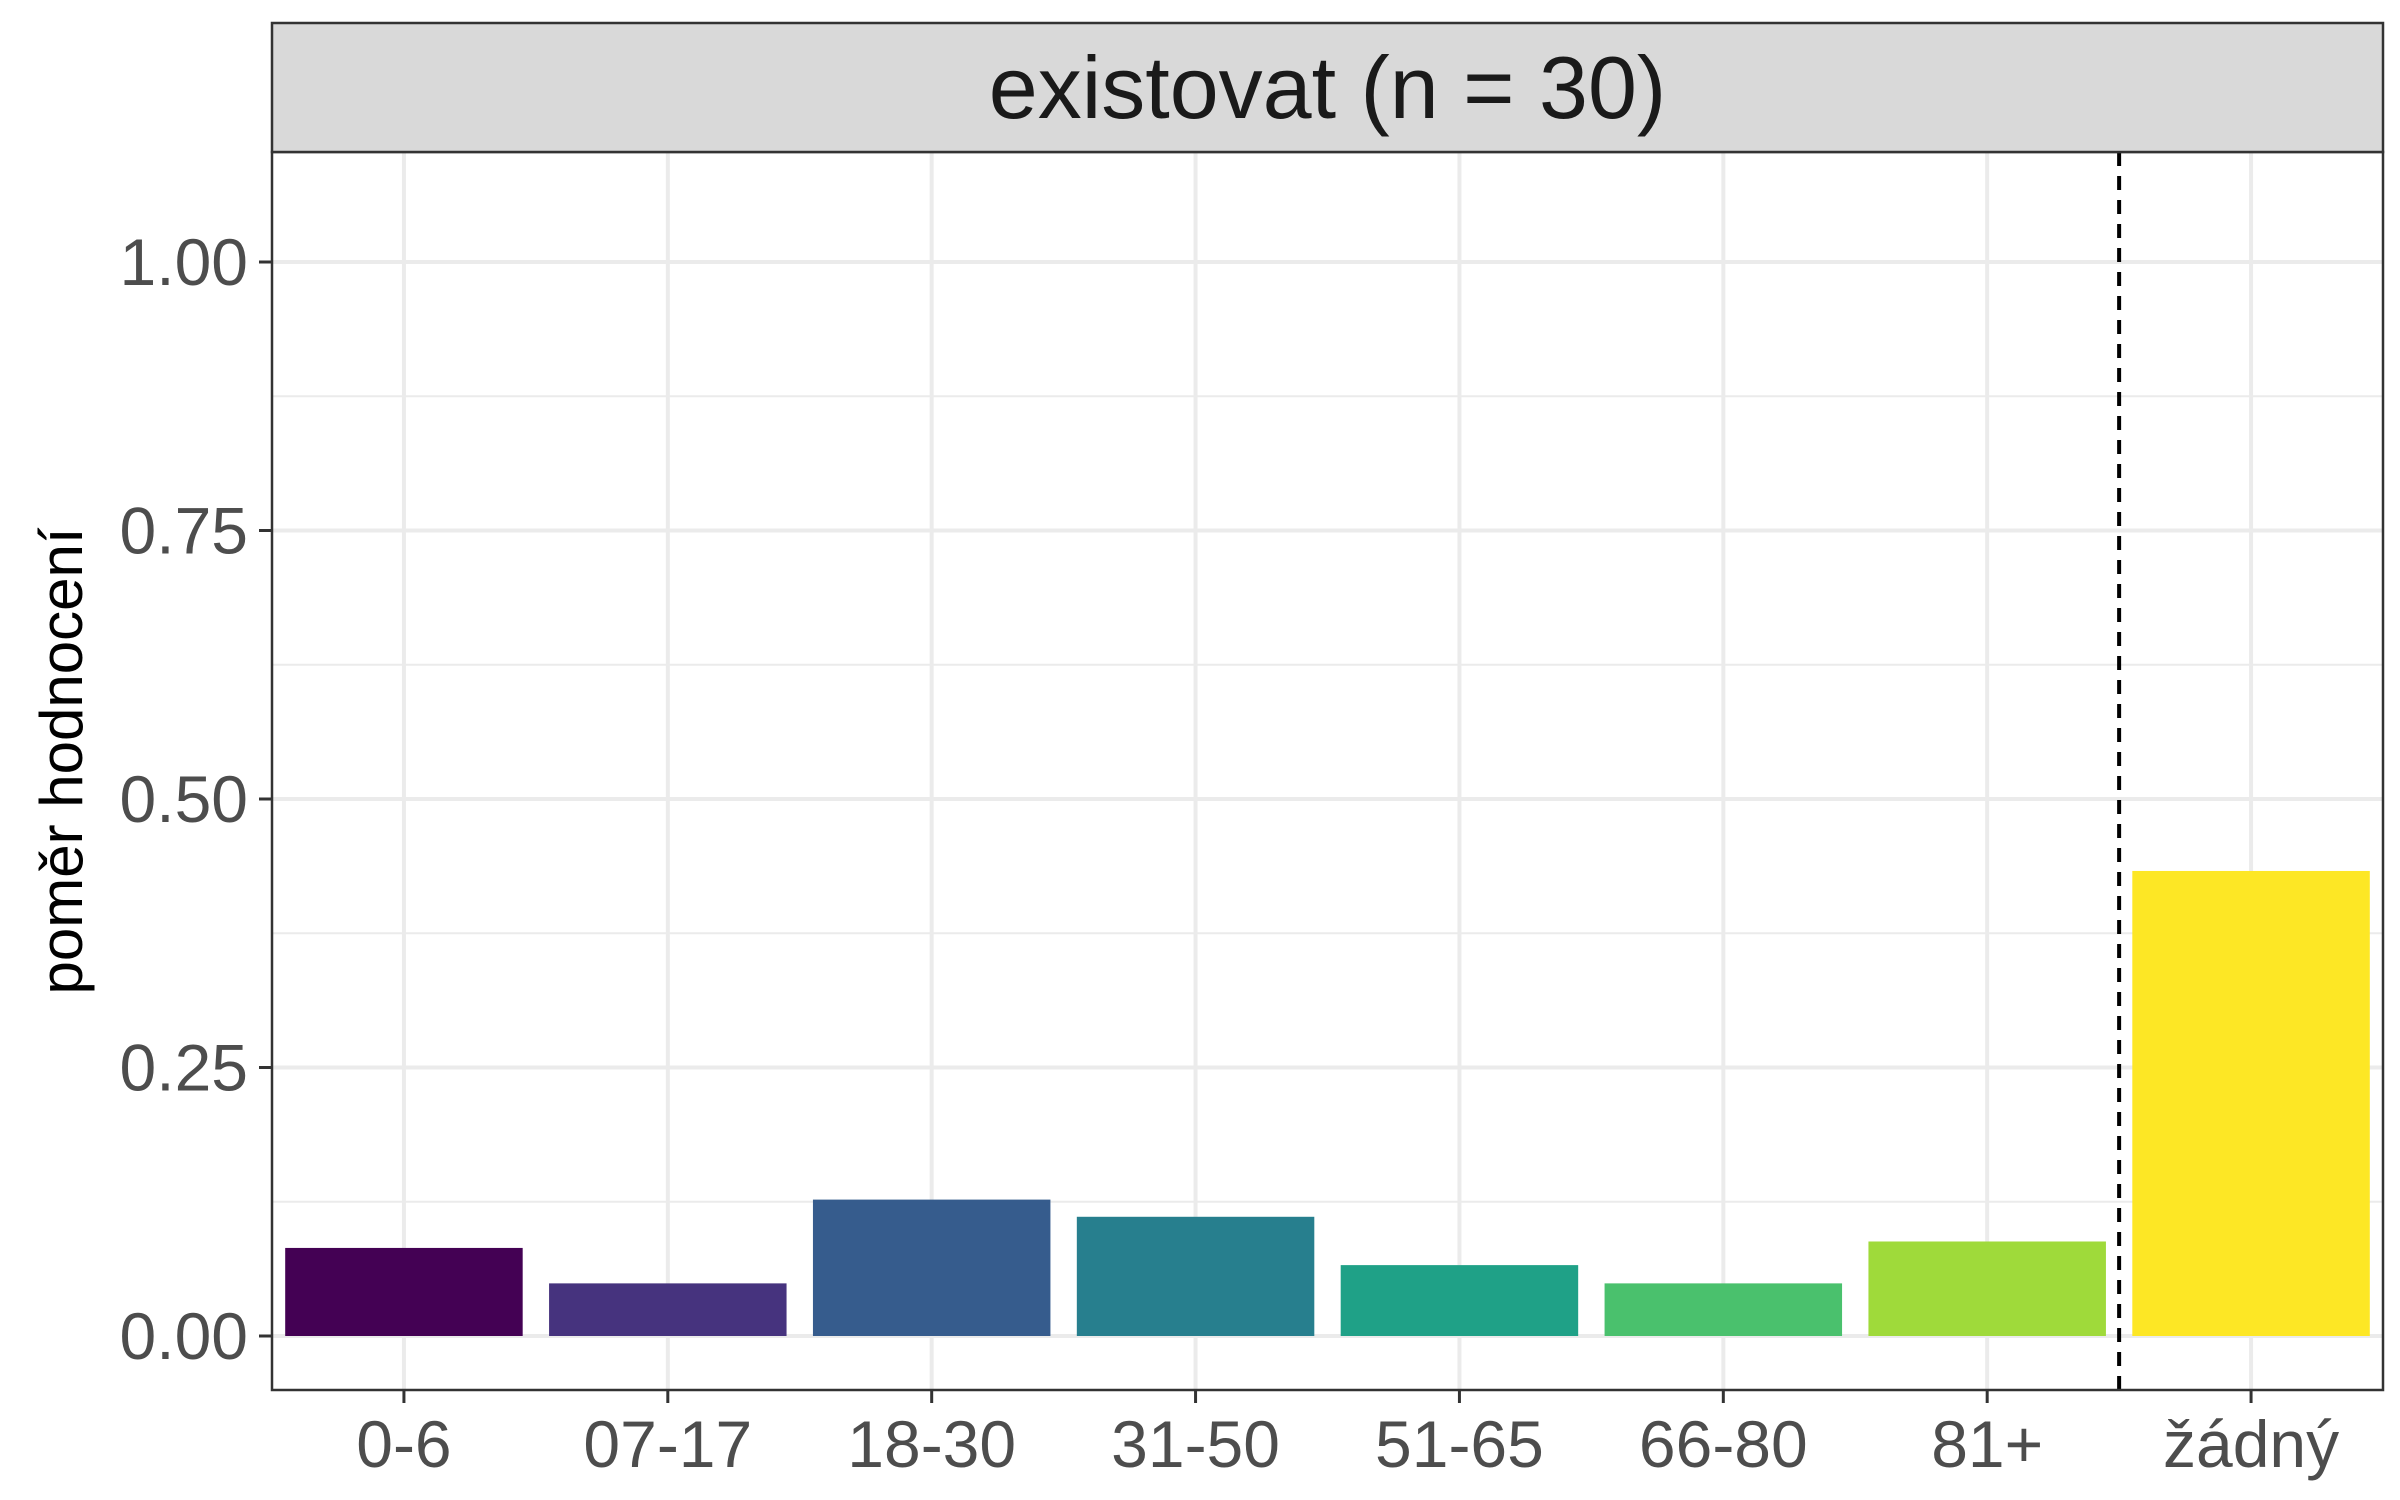 Image resolution: width=2400 pixels, height=1500 pixels. What do you see at coordinates (184, 262) in the screenshot?
I see `y-tick-label: 1.00` at bounding box center [184, 262].